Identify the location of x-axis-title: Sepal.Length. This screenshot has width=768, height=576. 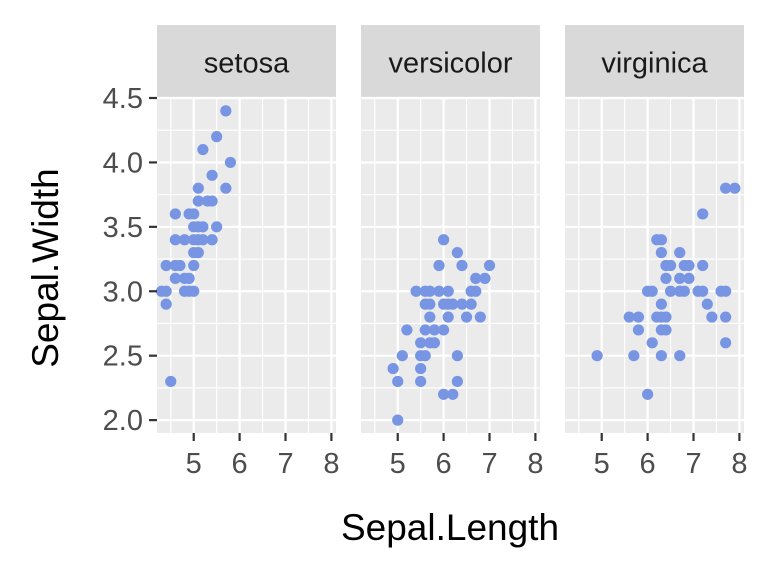
(450, 527).